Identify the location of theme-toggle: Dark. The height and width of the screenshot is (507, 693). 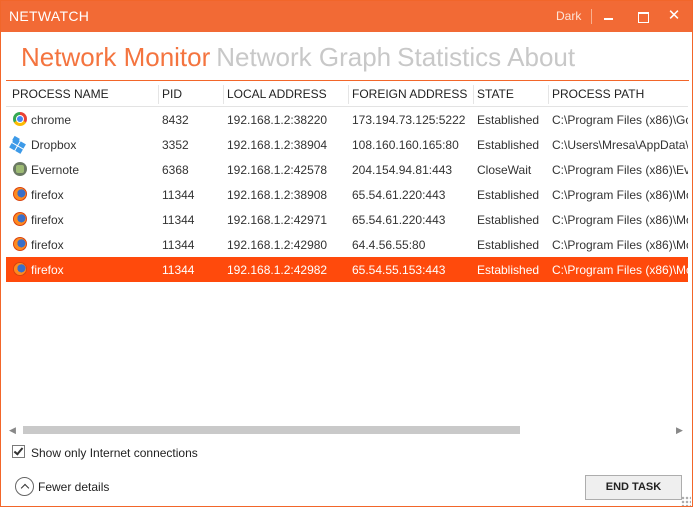
(569, 16).